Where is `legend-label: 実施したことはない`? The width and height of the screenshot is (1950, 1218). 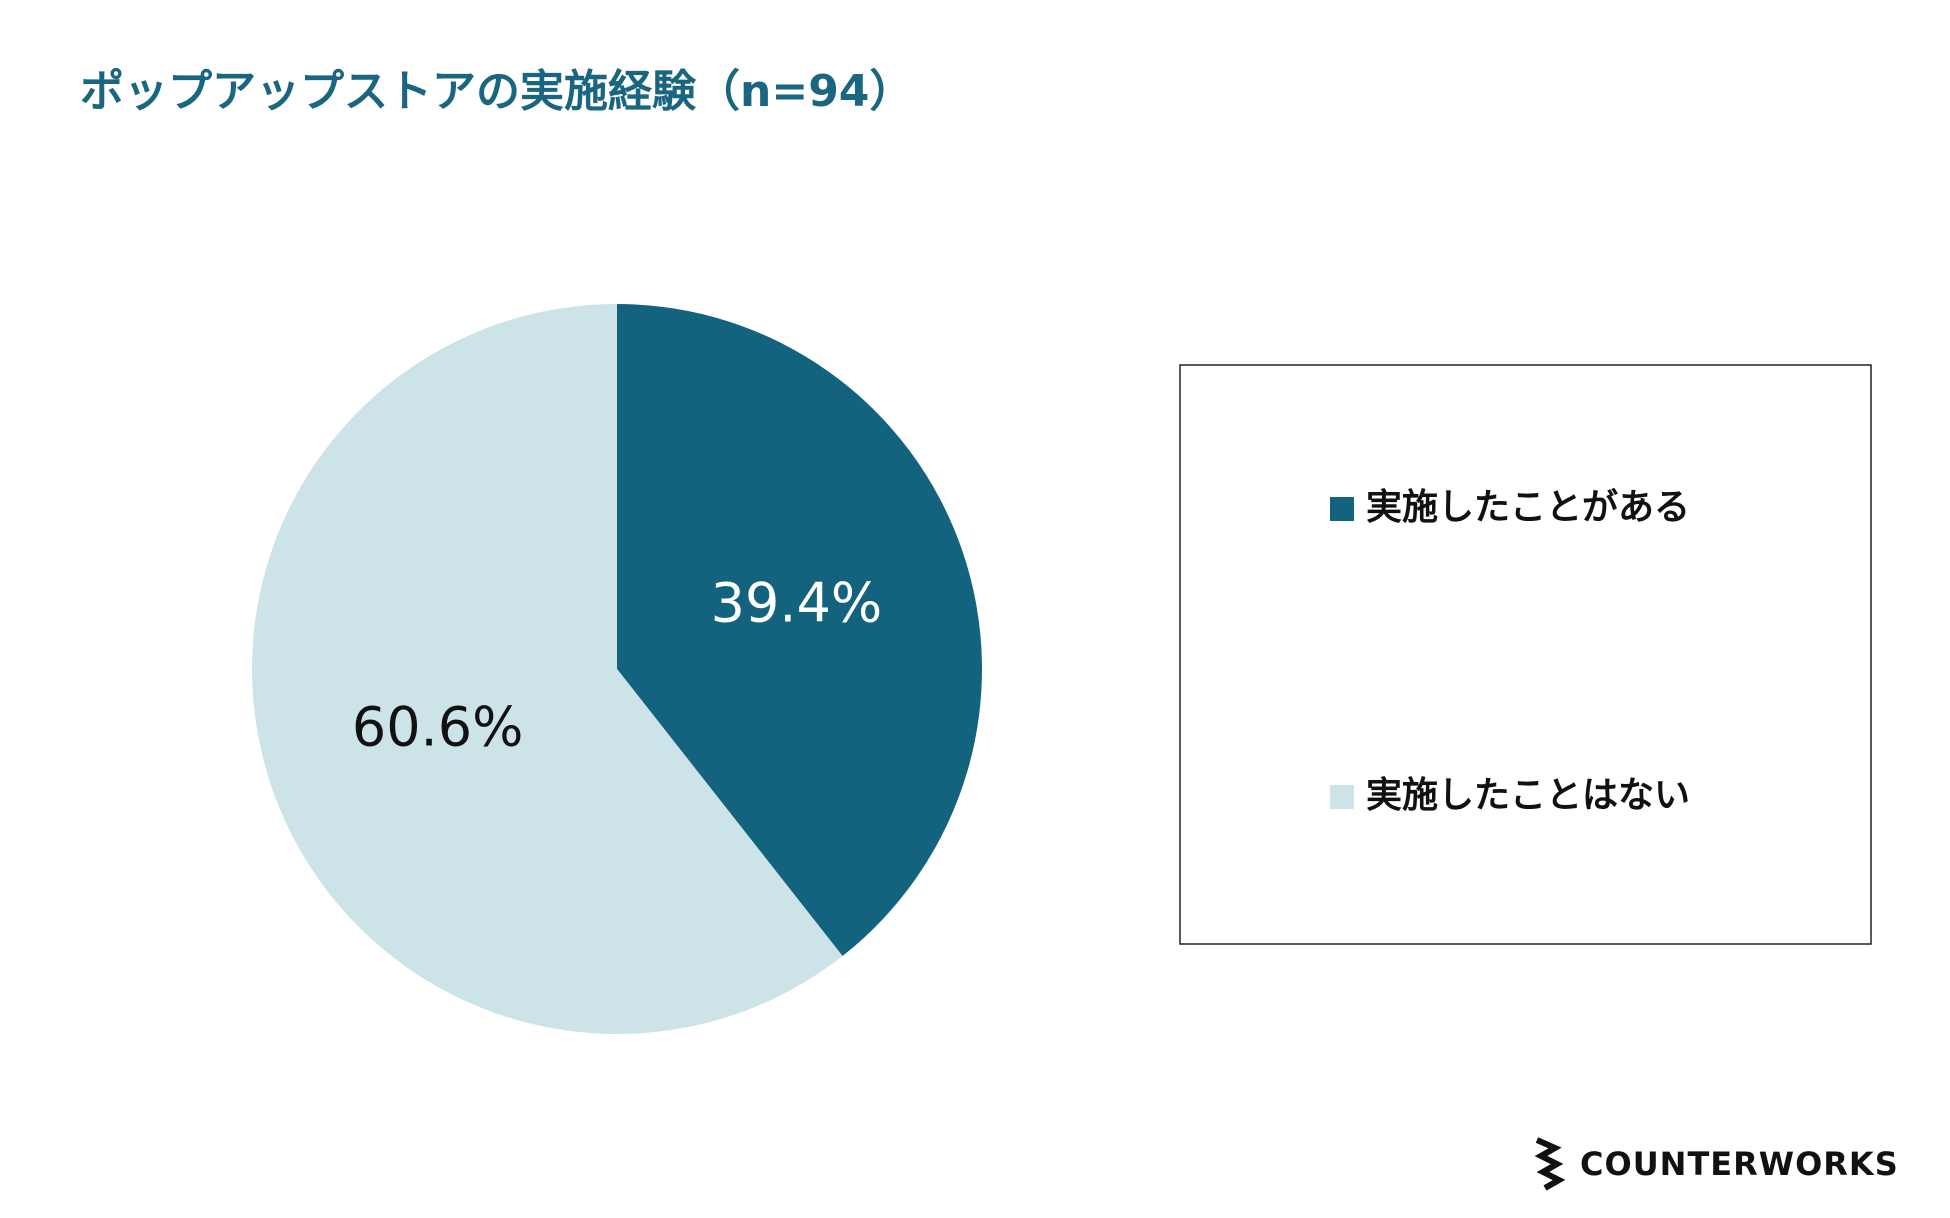
legend-label: 実施したことはない is located at coordinates (1528, 795).